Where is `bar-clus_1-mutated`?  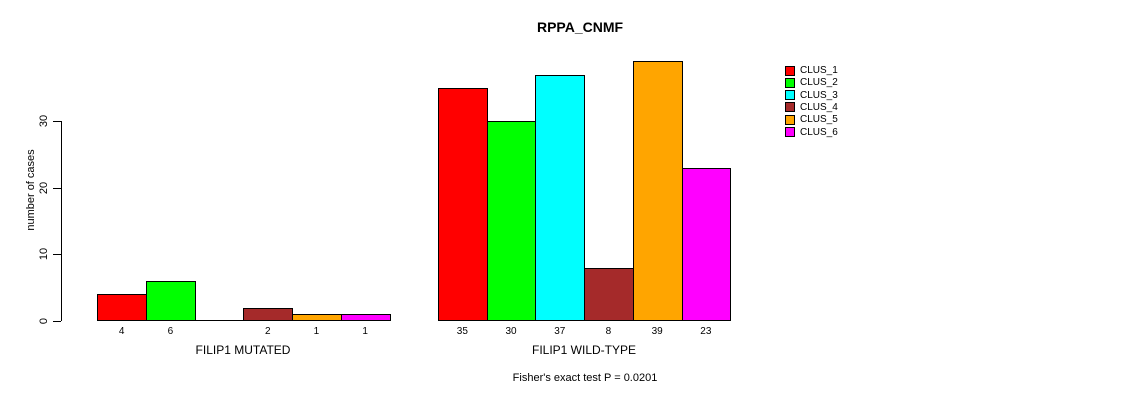 bar-clus_1-mutated is located at coordinates (122, 307).